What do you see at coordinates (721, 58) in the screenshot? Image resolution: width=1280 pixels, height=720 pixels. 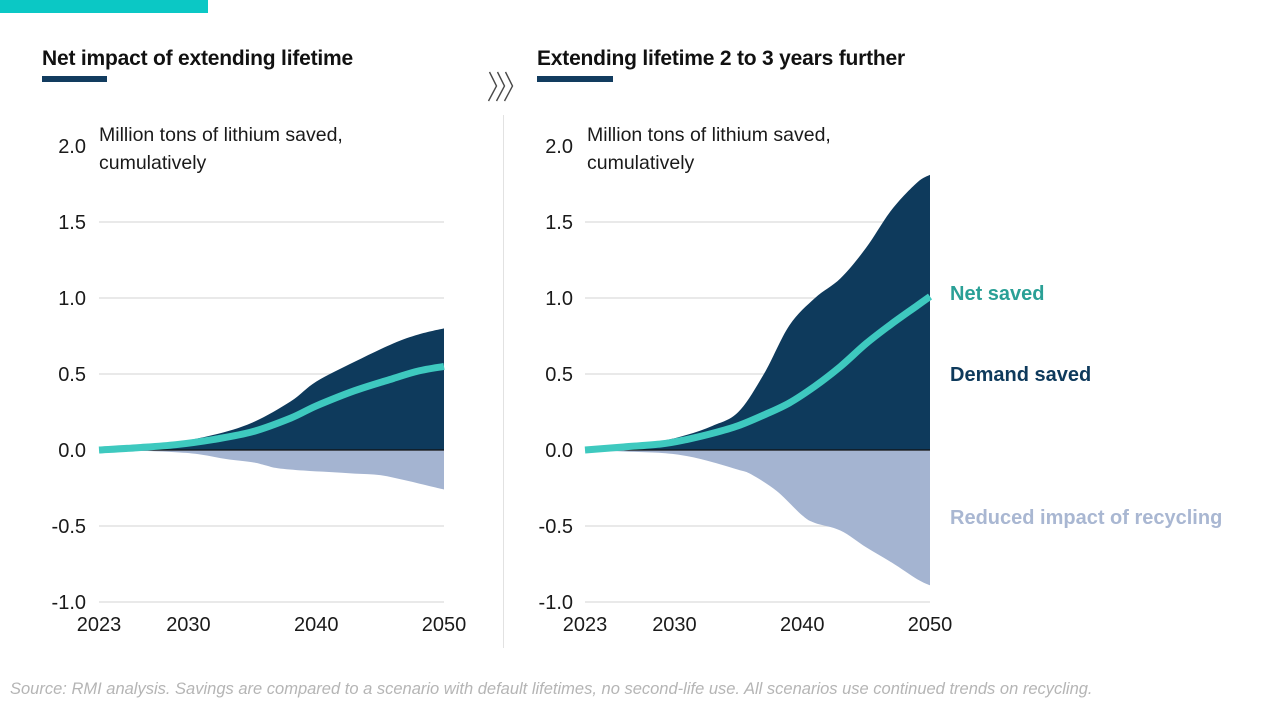 I see `chart-title-right: Extending lifetime 2 to 3 years further` at bounding box center [721, 58].